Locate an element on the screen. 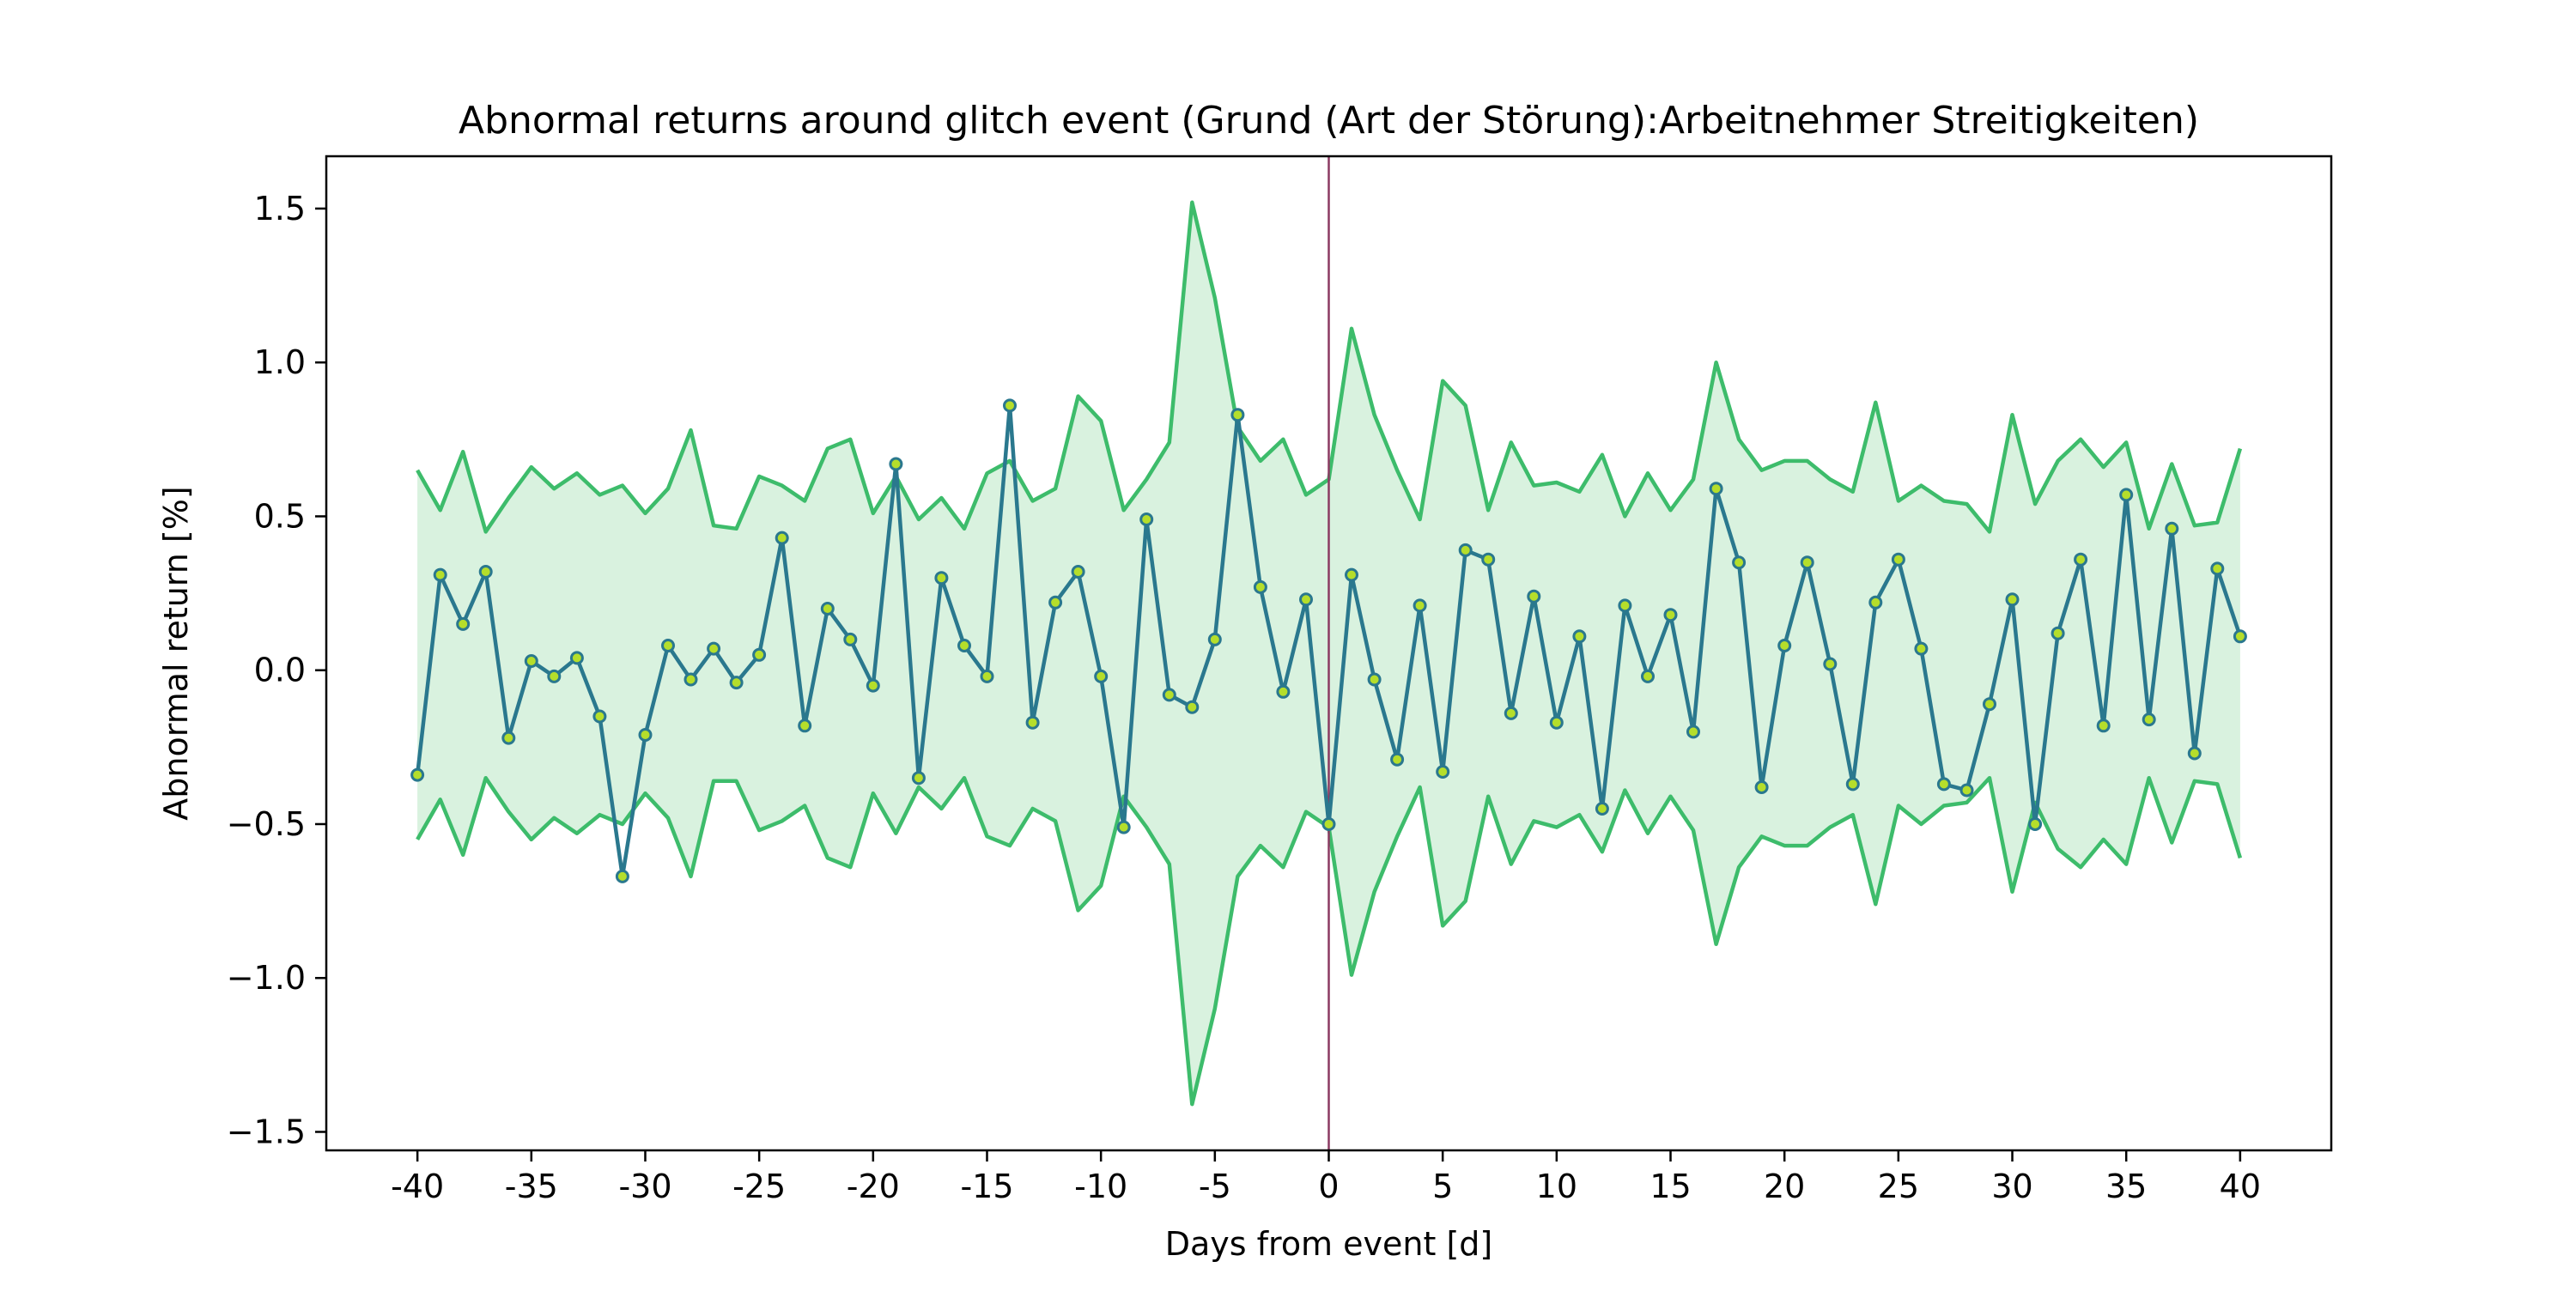  x-axis: -40 -35 -30 -25 -20 -15 -10 -5 0 5 10 15 20 25 30 35 40 is located at coordinates (1326, 1177).